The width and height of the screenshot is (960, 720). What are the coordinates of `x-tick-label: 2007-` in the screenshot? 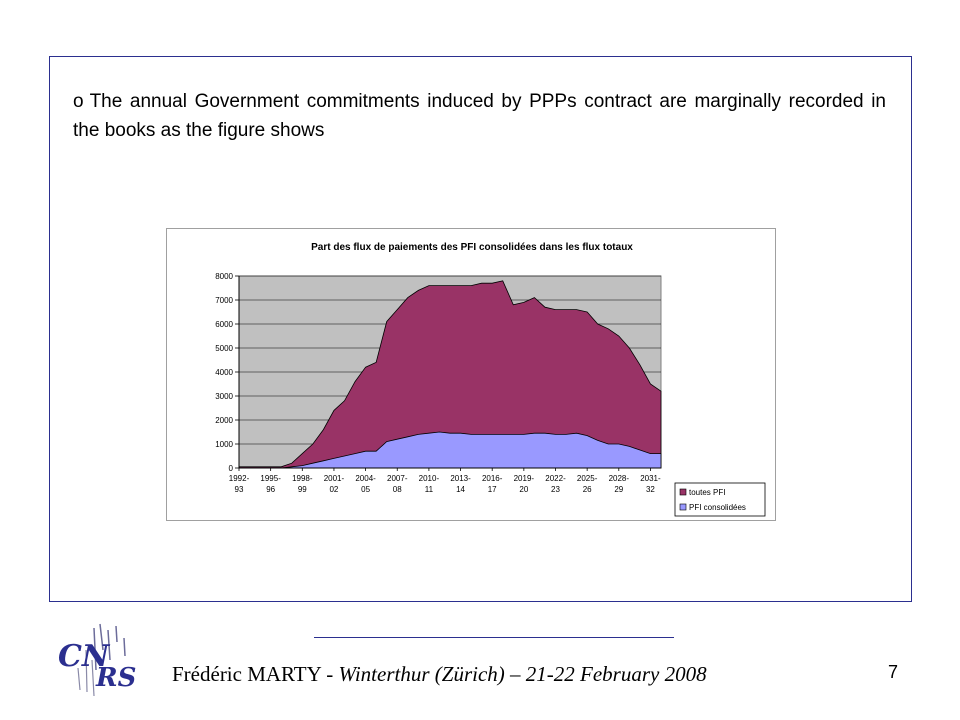 It's located at (397, 478).